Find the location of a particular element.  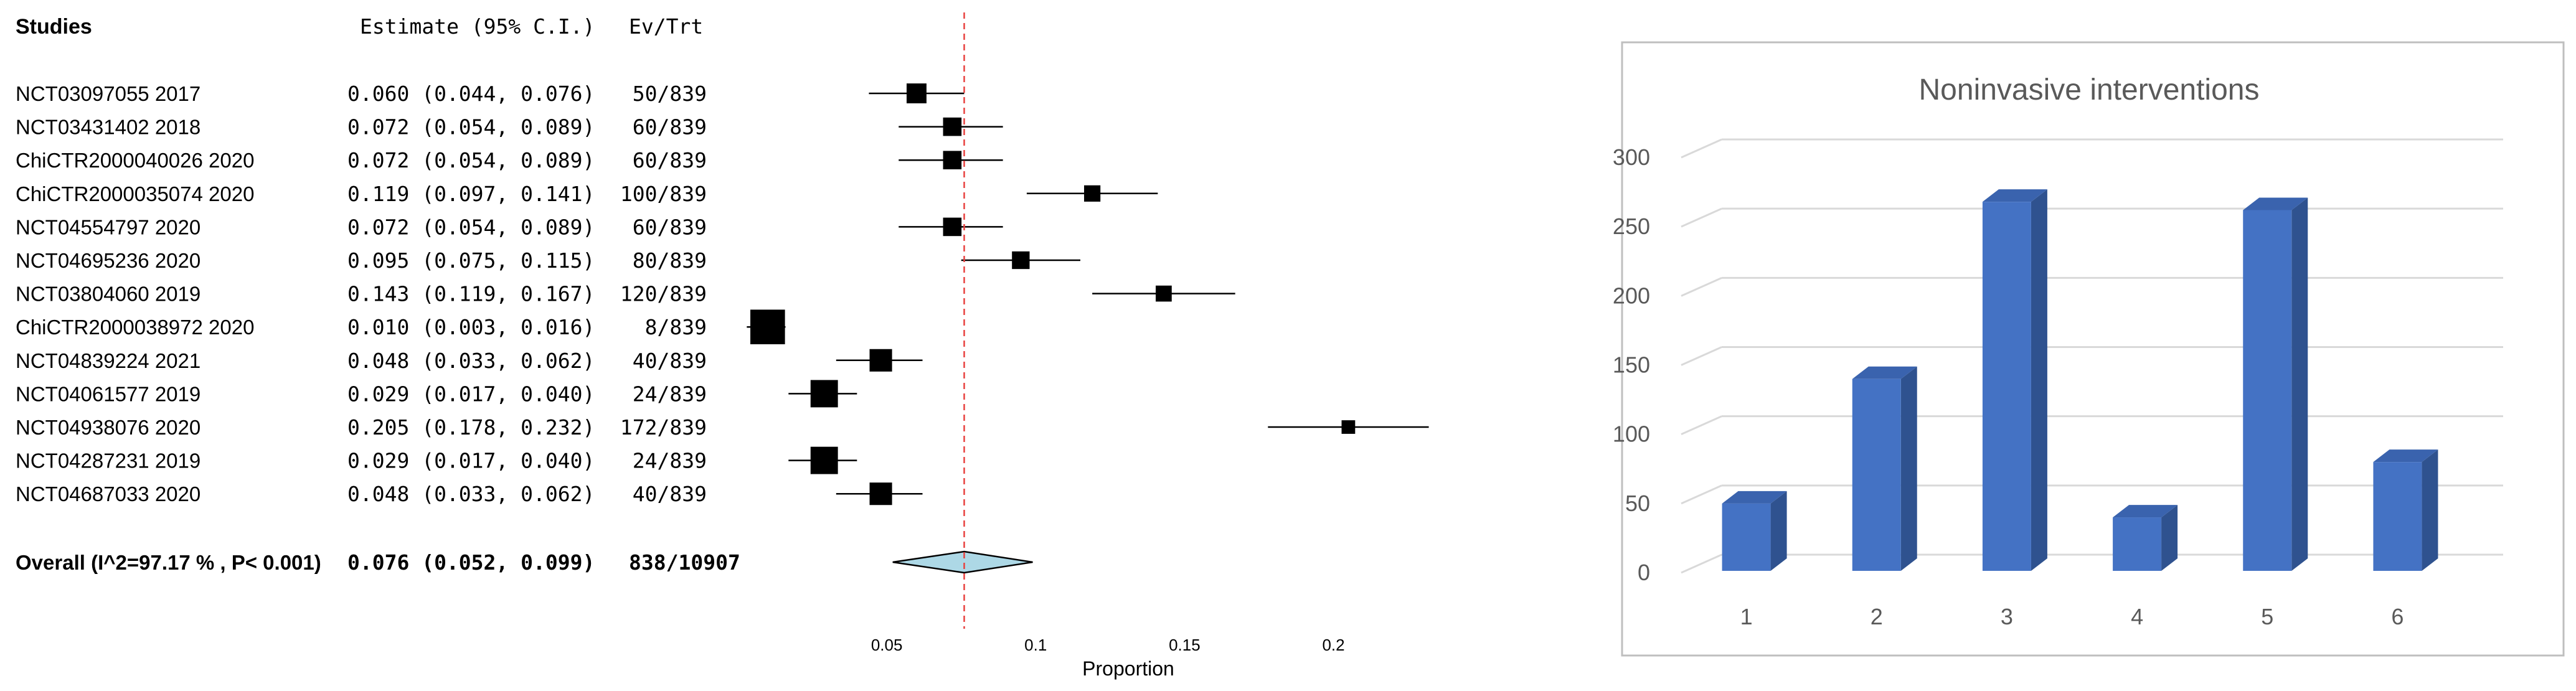

y-tick-label: 150 is located at coordinates (1631, 365).